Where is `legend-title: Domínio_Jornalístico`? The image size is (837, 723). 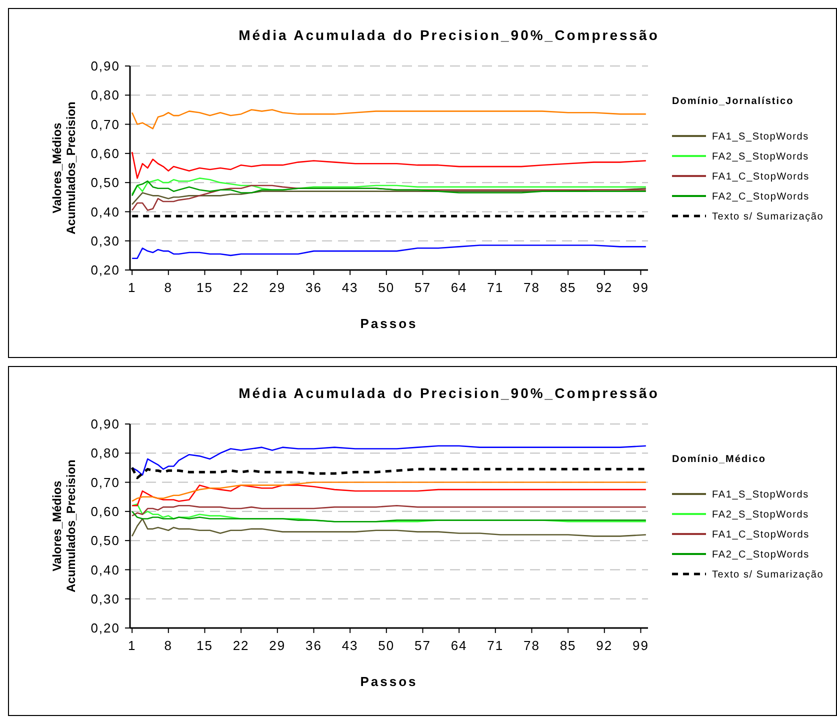 legend-title: Domínio_Jornalístico is located at coordinates (733, 101).